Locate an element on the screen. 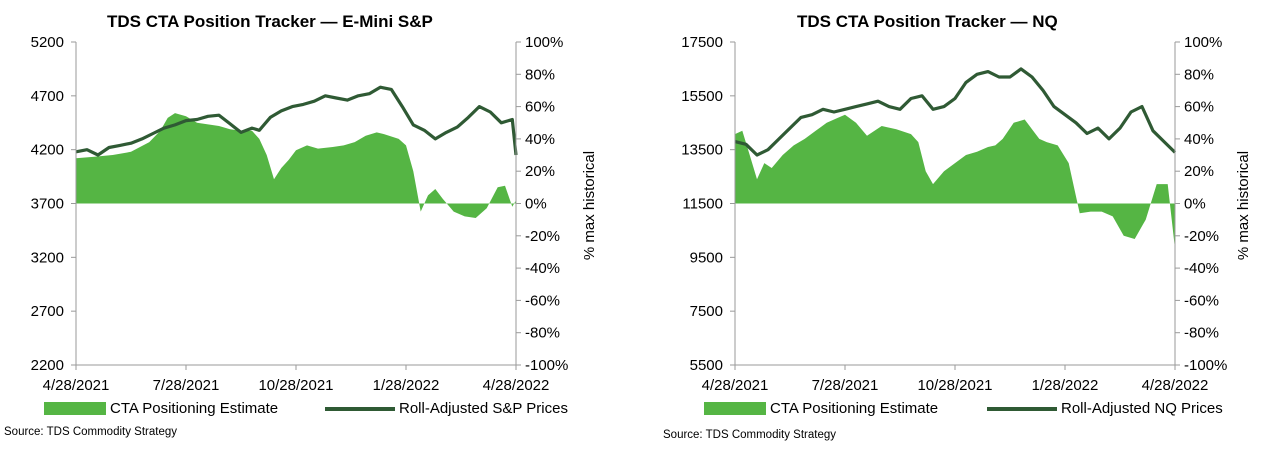 This screenshot has width=1274, height=465. left-tick-label: 3700 is located at coordinates (47, 204).